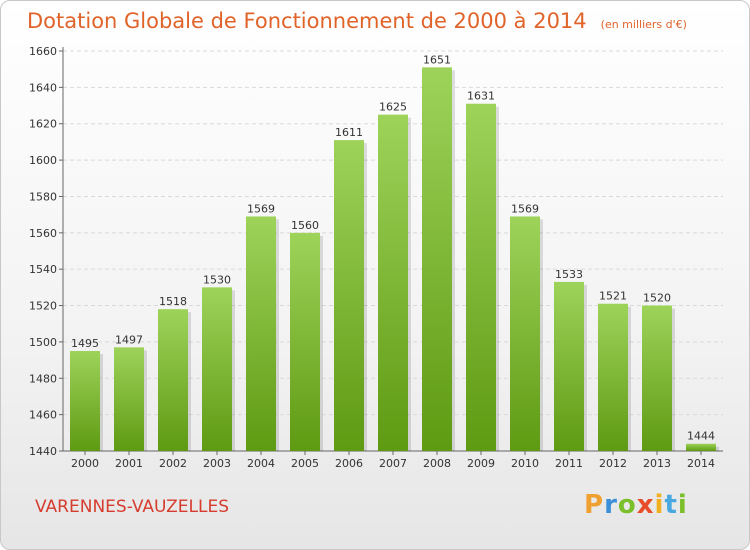  What do you see at coordinates (129, 339) in the screenshot?
I see `bar-value-label: 1497` at bounding box center [129, 339].